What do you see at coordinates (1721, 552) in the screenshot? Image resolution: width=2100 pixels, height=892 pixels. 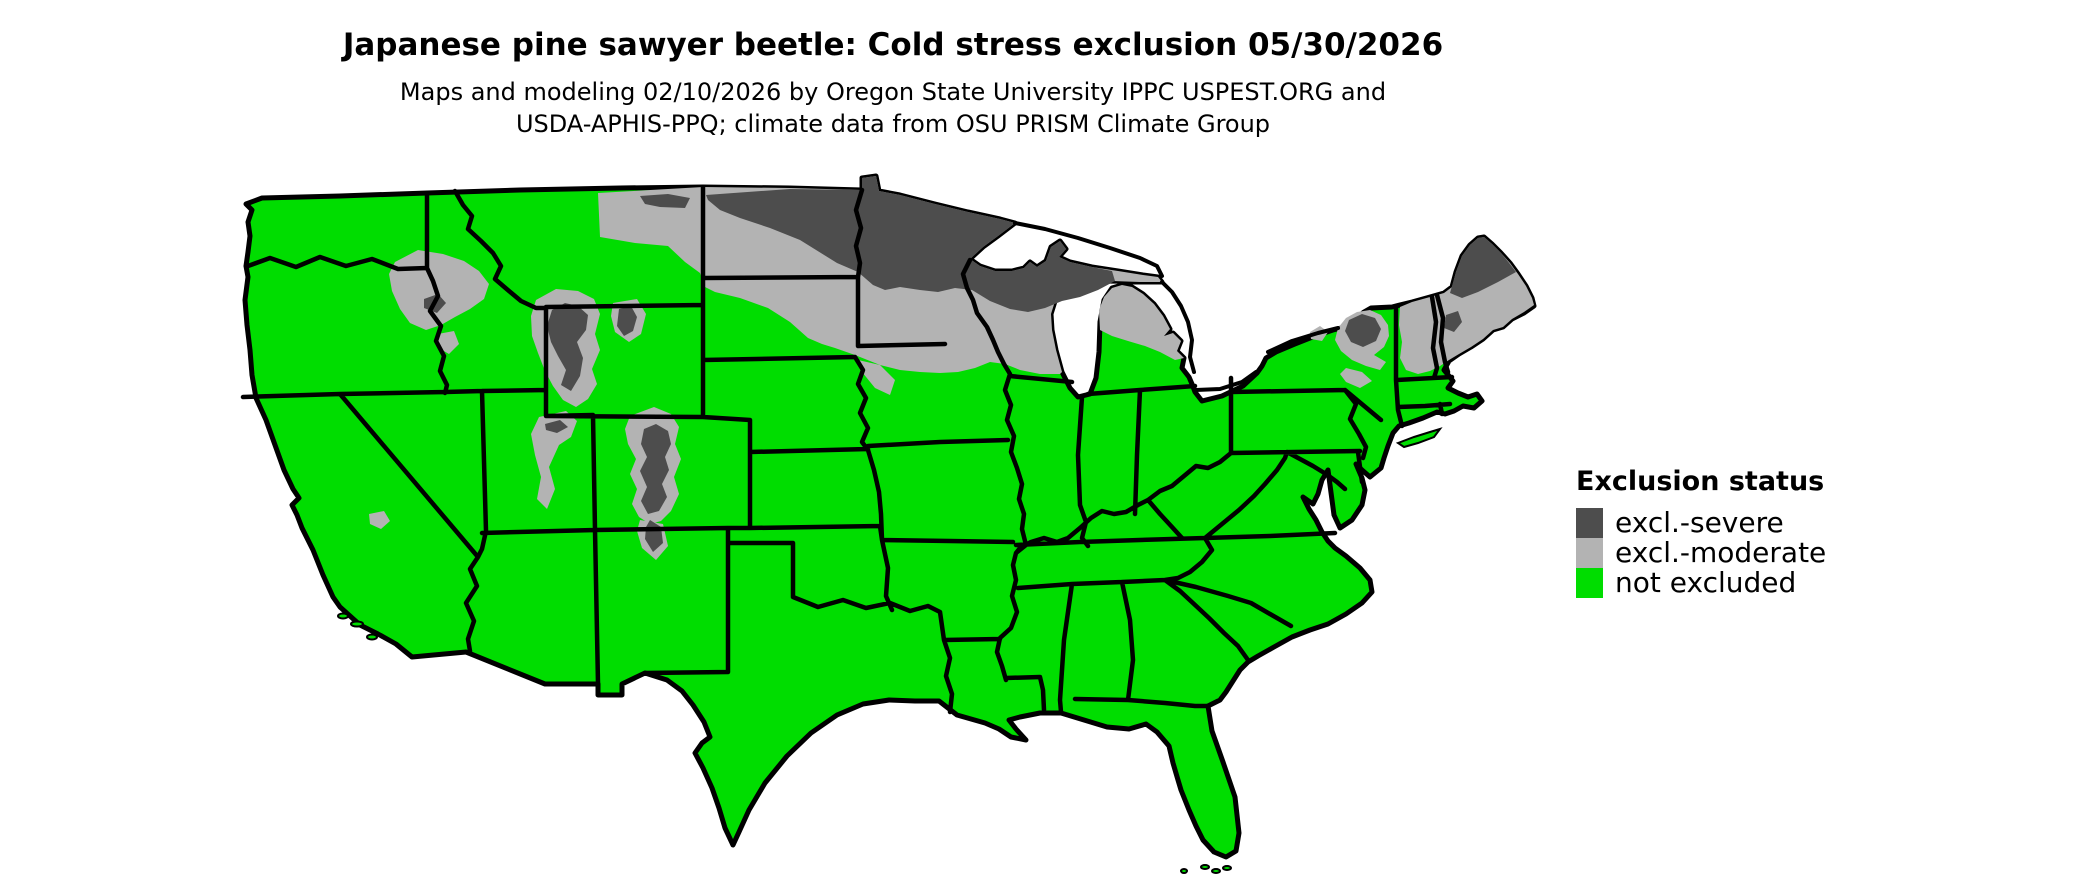 I see `moderate-label: excl.-moderate` at bounding box center [1721, 552].